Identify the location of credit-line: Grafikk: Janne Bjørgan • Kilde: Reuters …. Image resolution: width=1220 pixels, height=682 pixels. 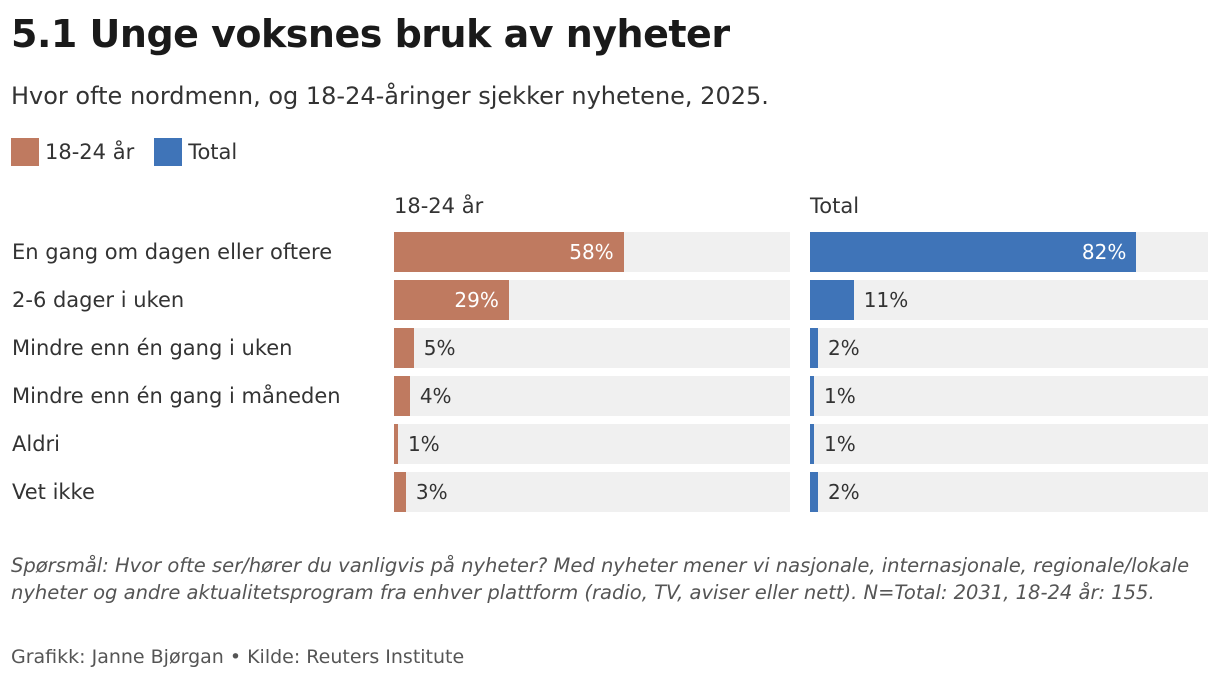
(238, 657).